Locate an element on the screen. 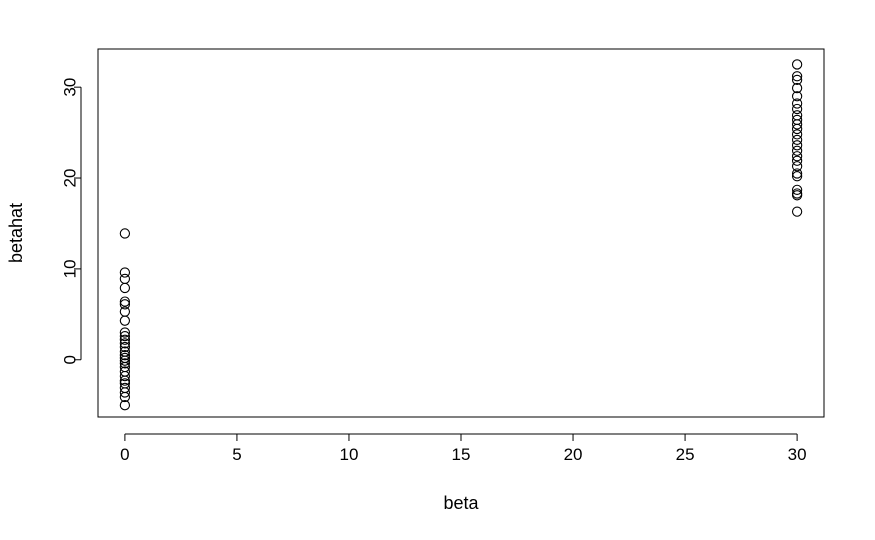 The width and height of the screenshot is (875, 540). x-axis: 0 5 10 15 20 25 30 is located at coordinates (463, 448).